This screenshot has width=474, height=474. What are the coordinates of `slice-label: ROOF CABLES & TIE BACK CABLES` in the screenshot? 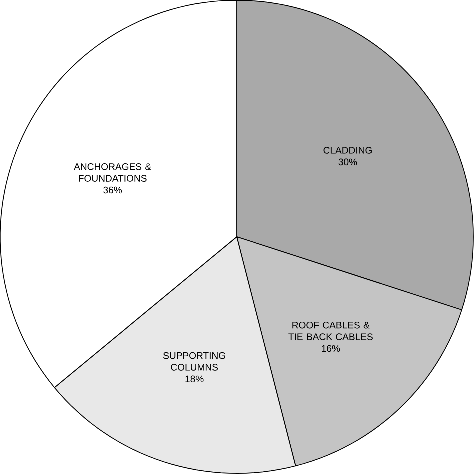 It's located at (330, 331).